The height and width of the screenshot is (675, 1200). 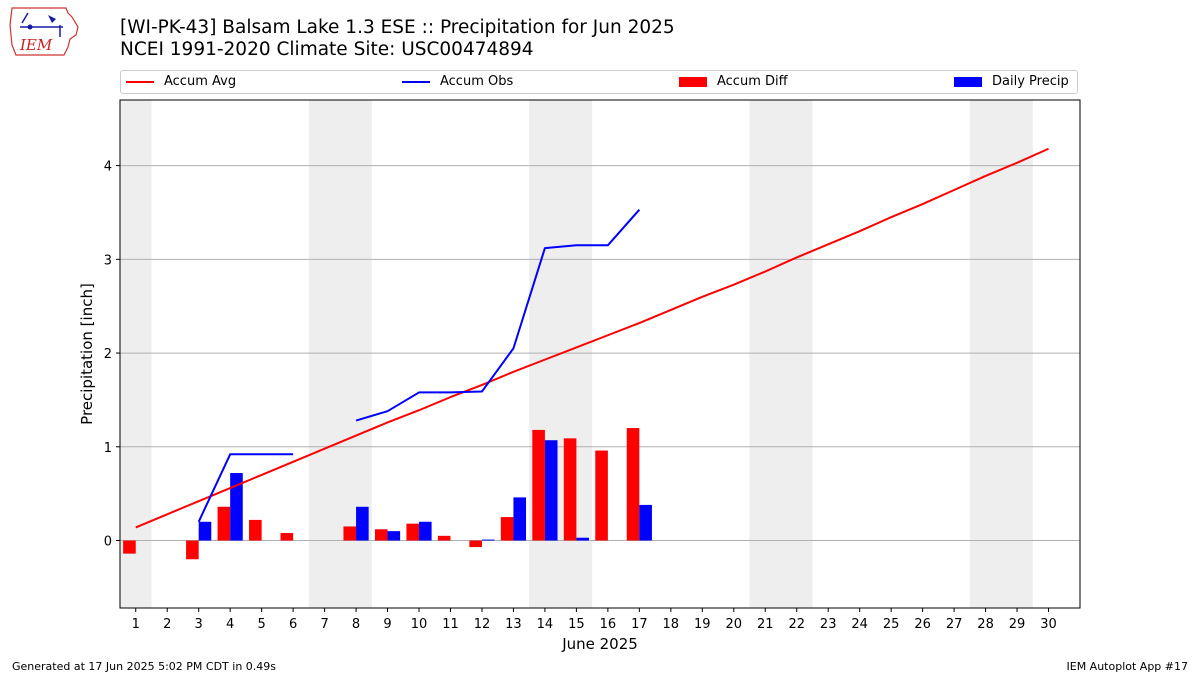 I want to click on x-tick-label: 7, so click(x=324, y=624).